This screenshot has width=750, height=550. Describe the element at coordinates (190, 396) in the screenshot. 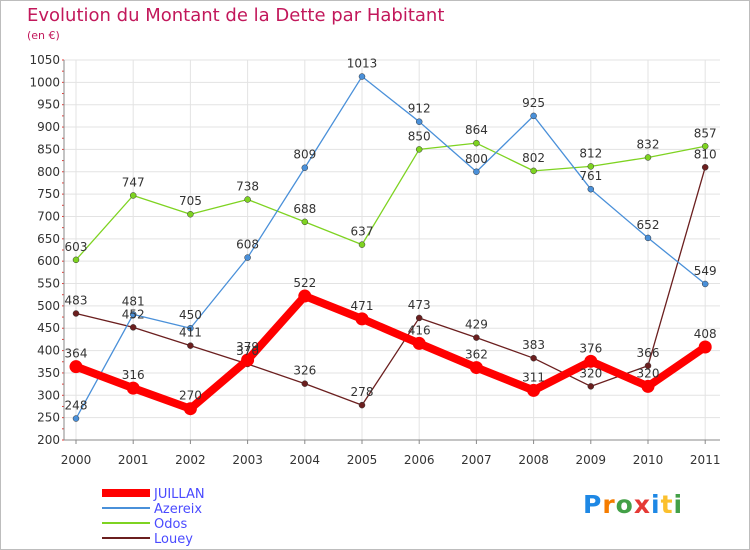

I see `data-label-juillan: 270` at that location.